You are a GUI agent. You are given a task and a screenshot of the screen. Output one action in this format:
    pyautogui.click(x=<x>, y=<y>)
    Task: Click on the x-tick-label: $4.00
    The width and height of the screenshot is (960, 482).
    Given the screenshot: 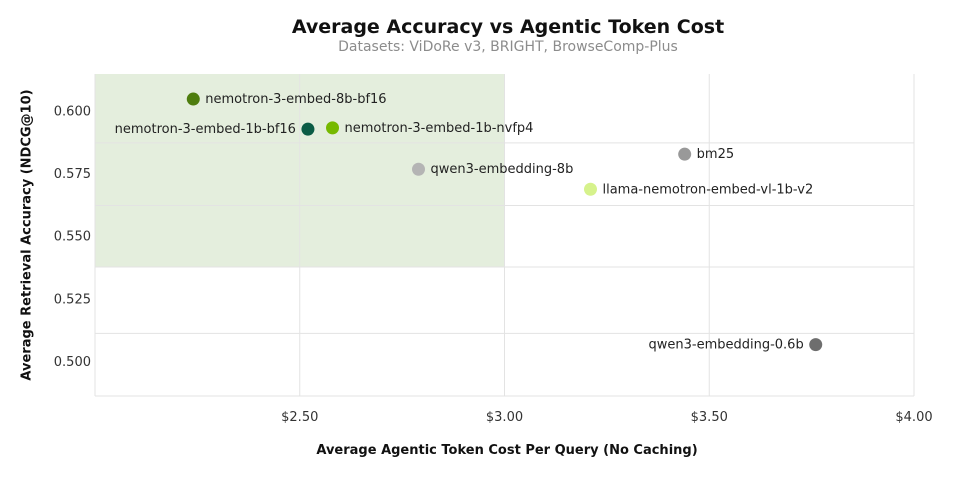 What is the action you would take?
    pyautogui.click(x=913, y=417)
    